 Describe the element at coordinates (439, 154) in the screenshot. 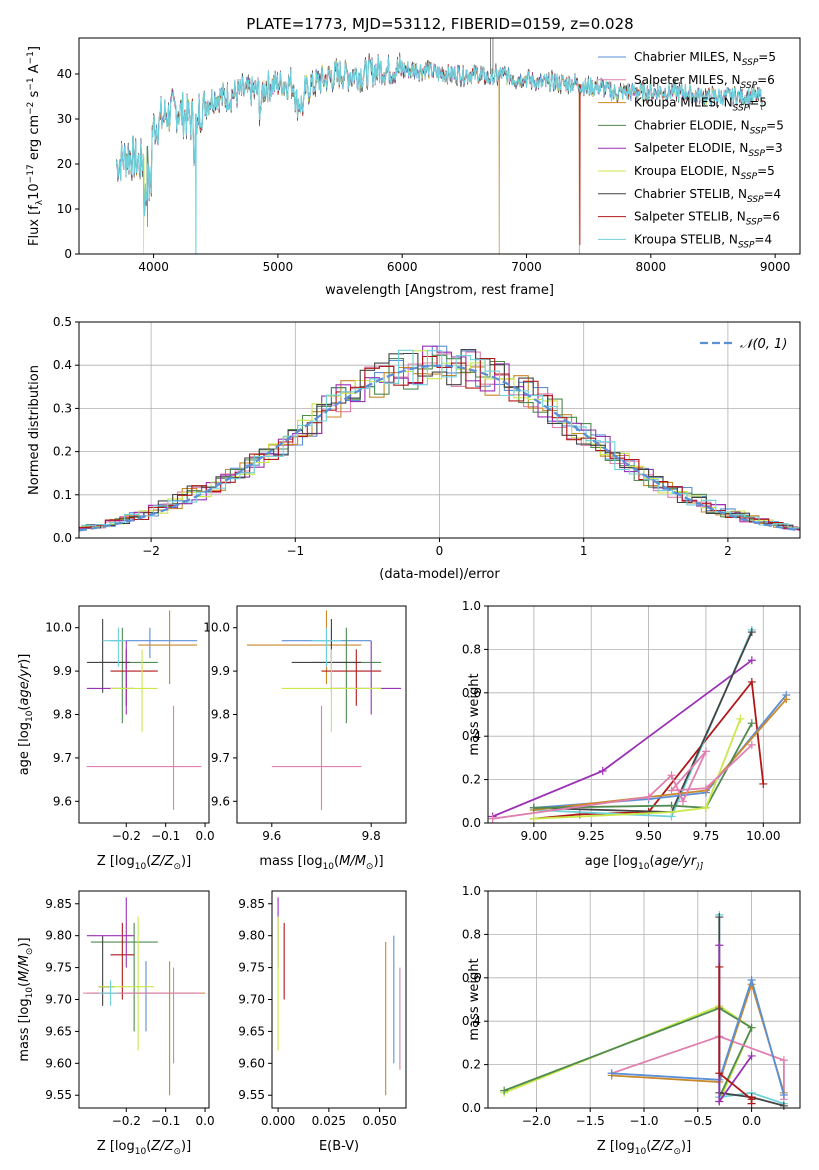

I see `spectrum-line-kroupa-stelib` at that location.